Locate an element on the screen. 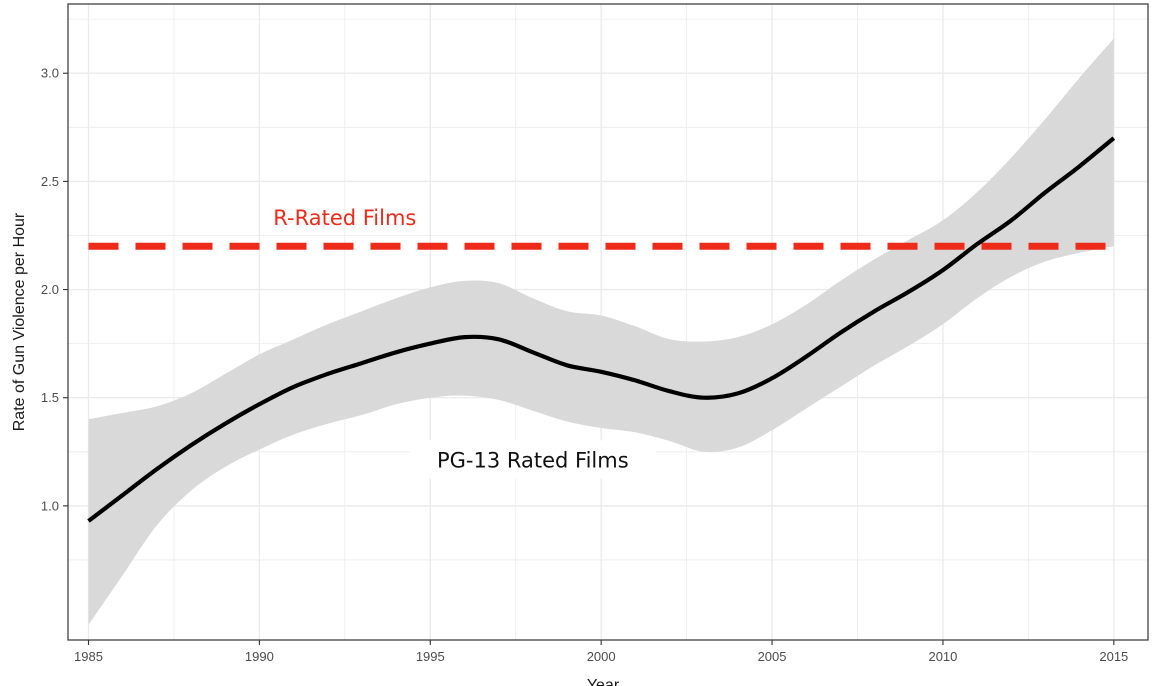 The width and height of the screenshot is (1161, 686). x-axis-title: Year is located at coordinates (603, 681).